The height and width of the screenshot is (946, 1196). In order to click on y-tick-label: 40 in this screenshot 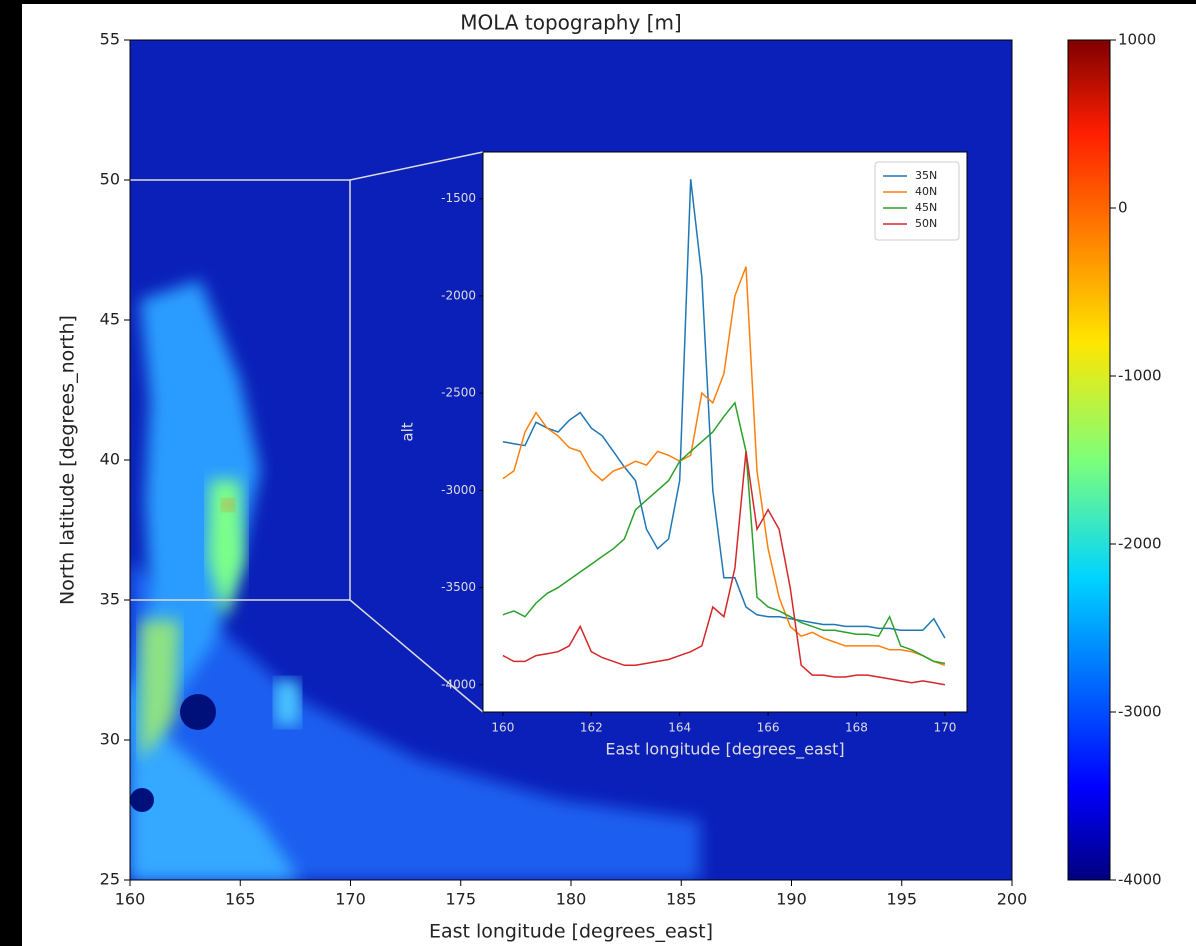, I will do `click(110, 459)`.